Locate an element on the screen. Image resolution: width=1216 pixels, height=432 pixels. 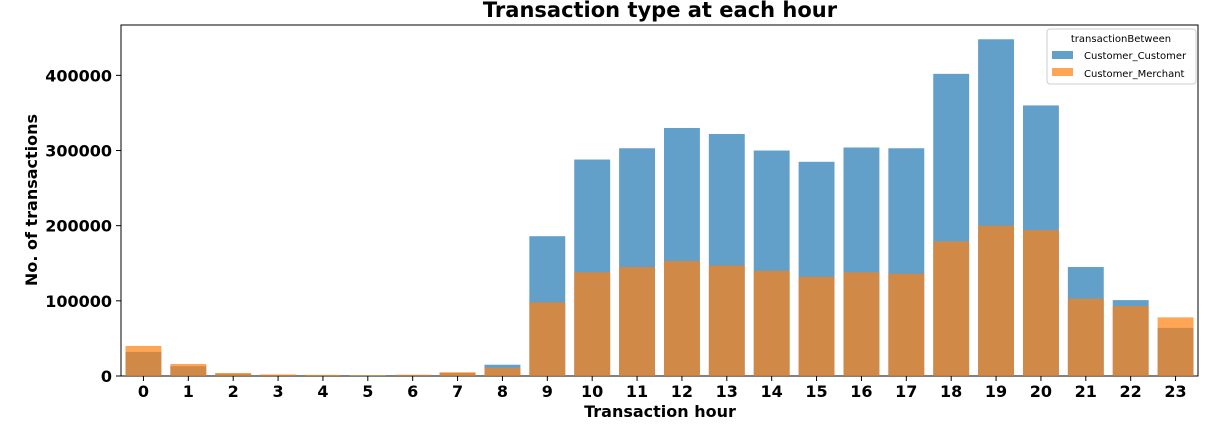
x-tick-label: 13 is located at coordinates (727, 391).